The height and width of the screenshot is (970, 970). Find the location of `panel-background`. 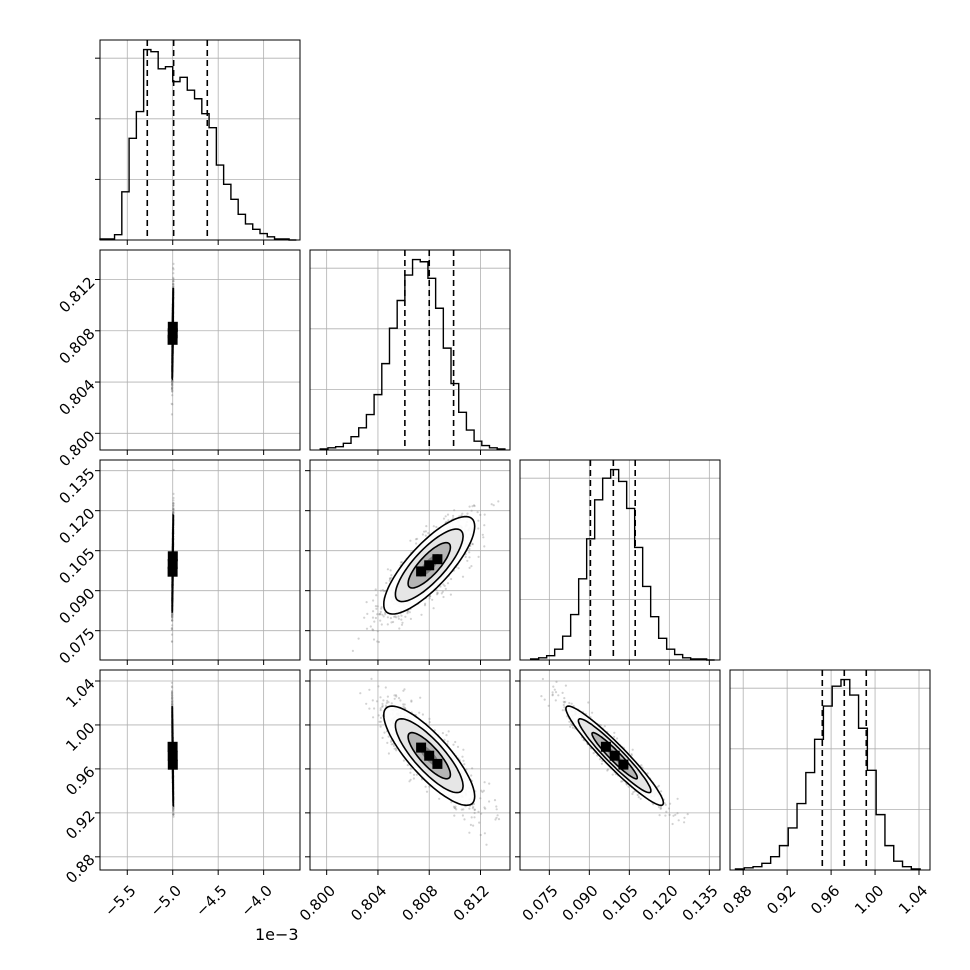

panel-background is located at coordinates (620, 560).